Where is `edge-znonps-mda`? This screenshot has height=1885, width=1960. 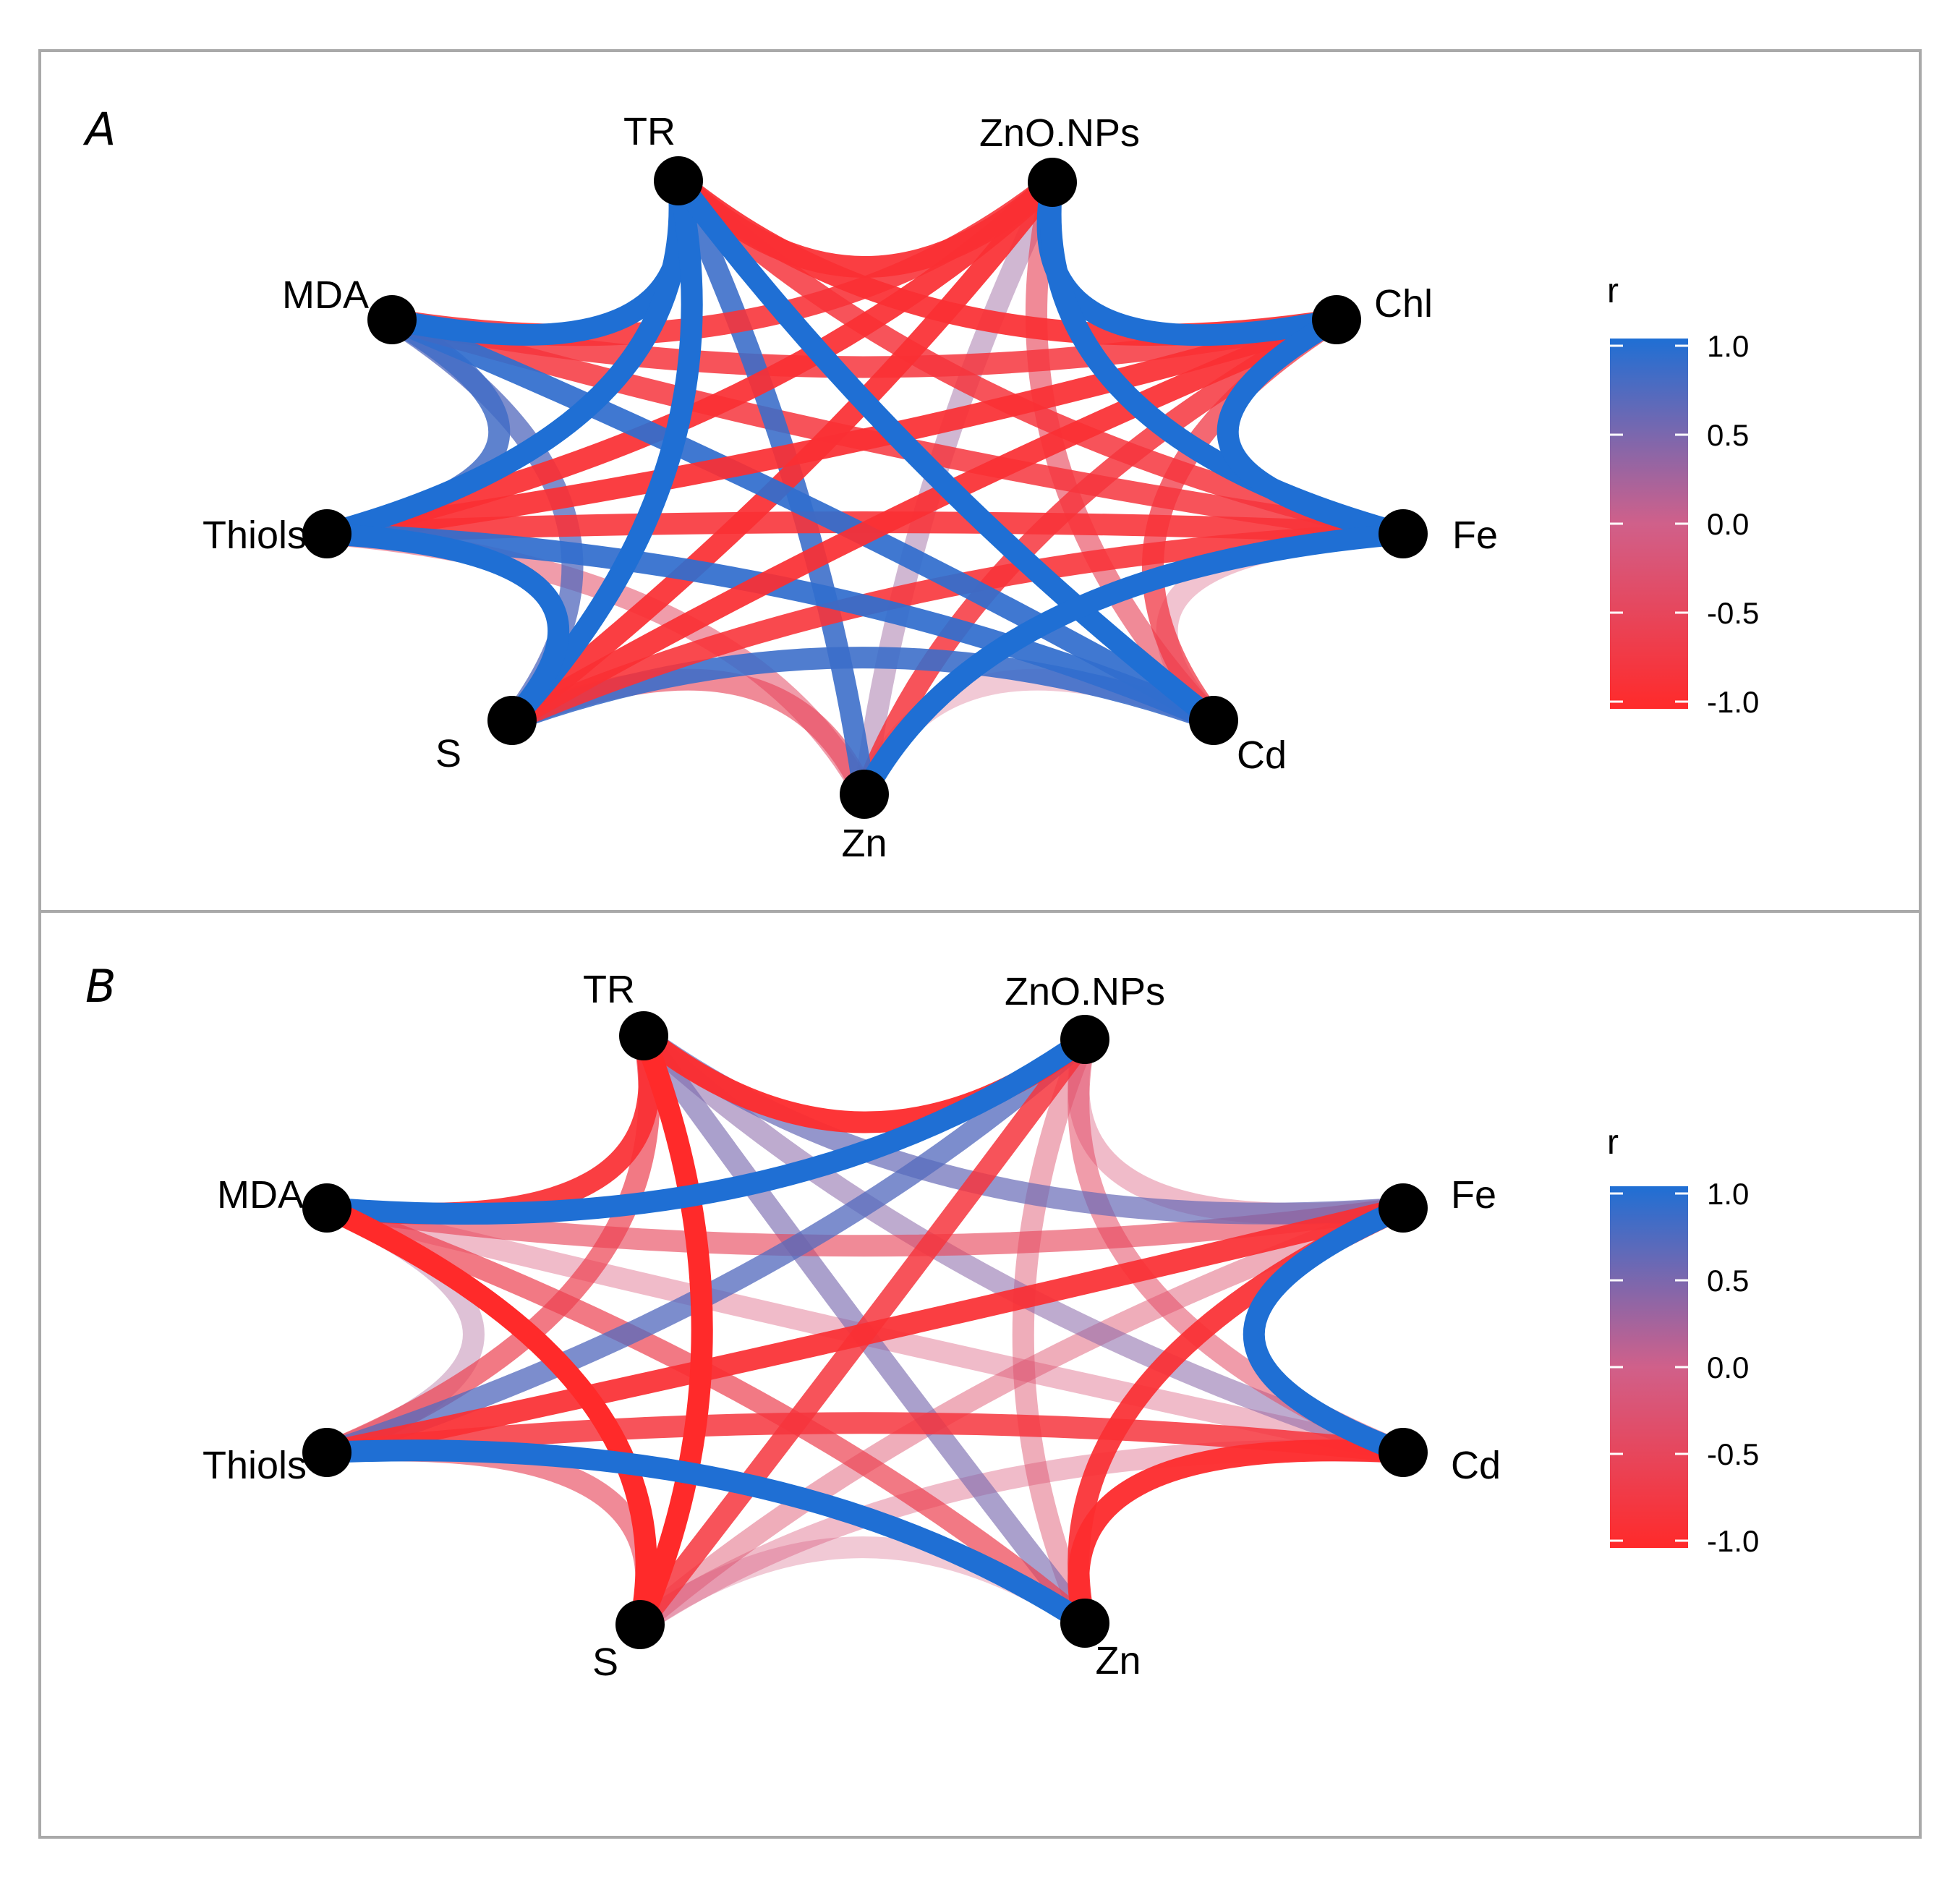
edge-znonps-mda is located at coordinates (706, 1127).